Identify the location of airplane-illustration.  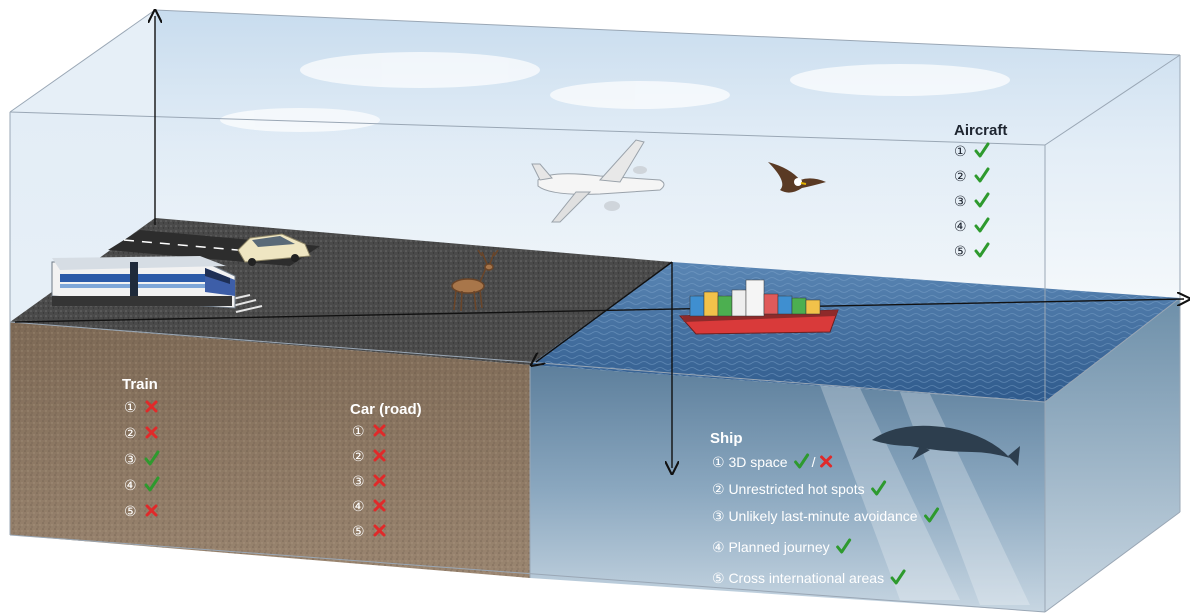
(598, 181).